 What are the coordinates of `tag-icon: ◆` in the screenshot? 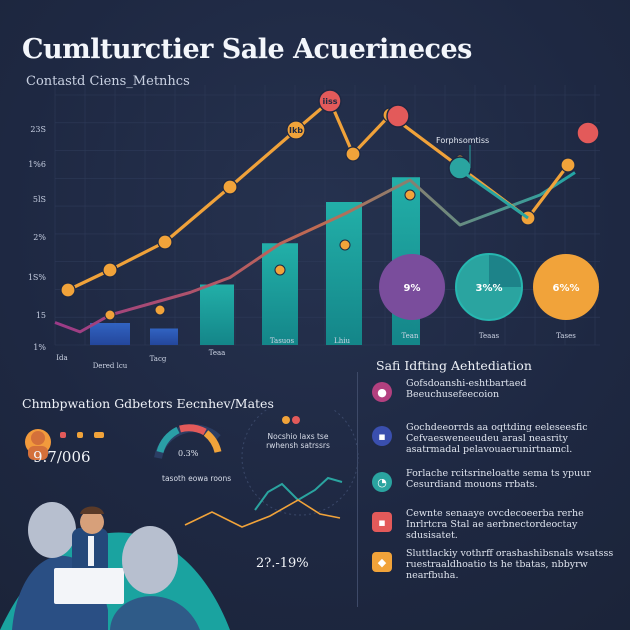 It's located at (382, 562).